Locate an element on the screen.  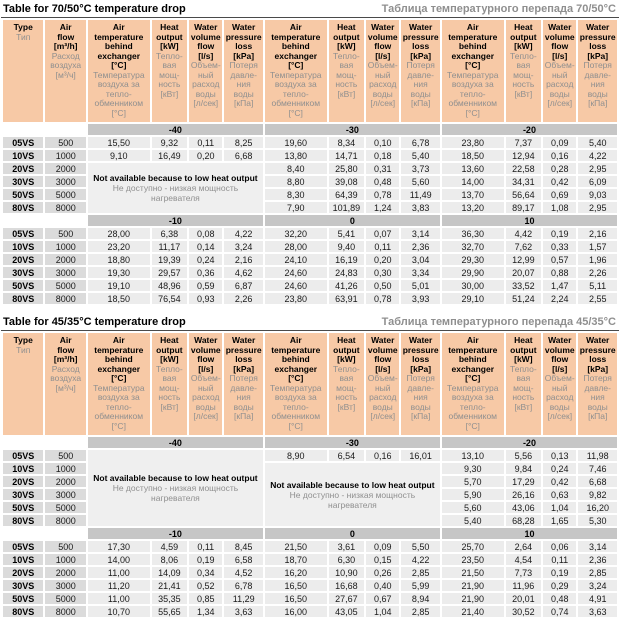
value-cell: 5,50 is located at coordinates (420, 546).